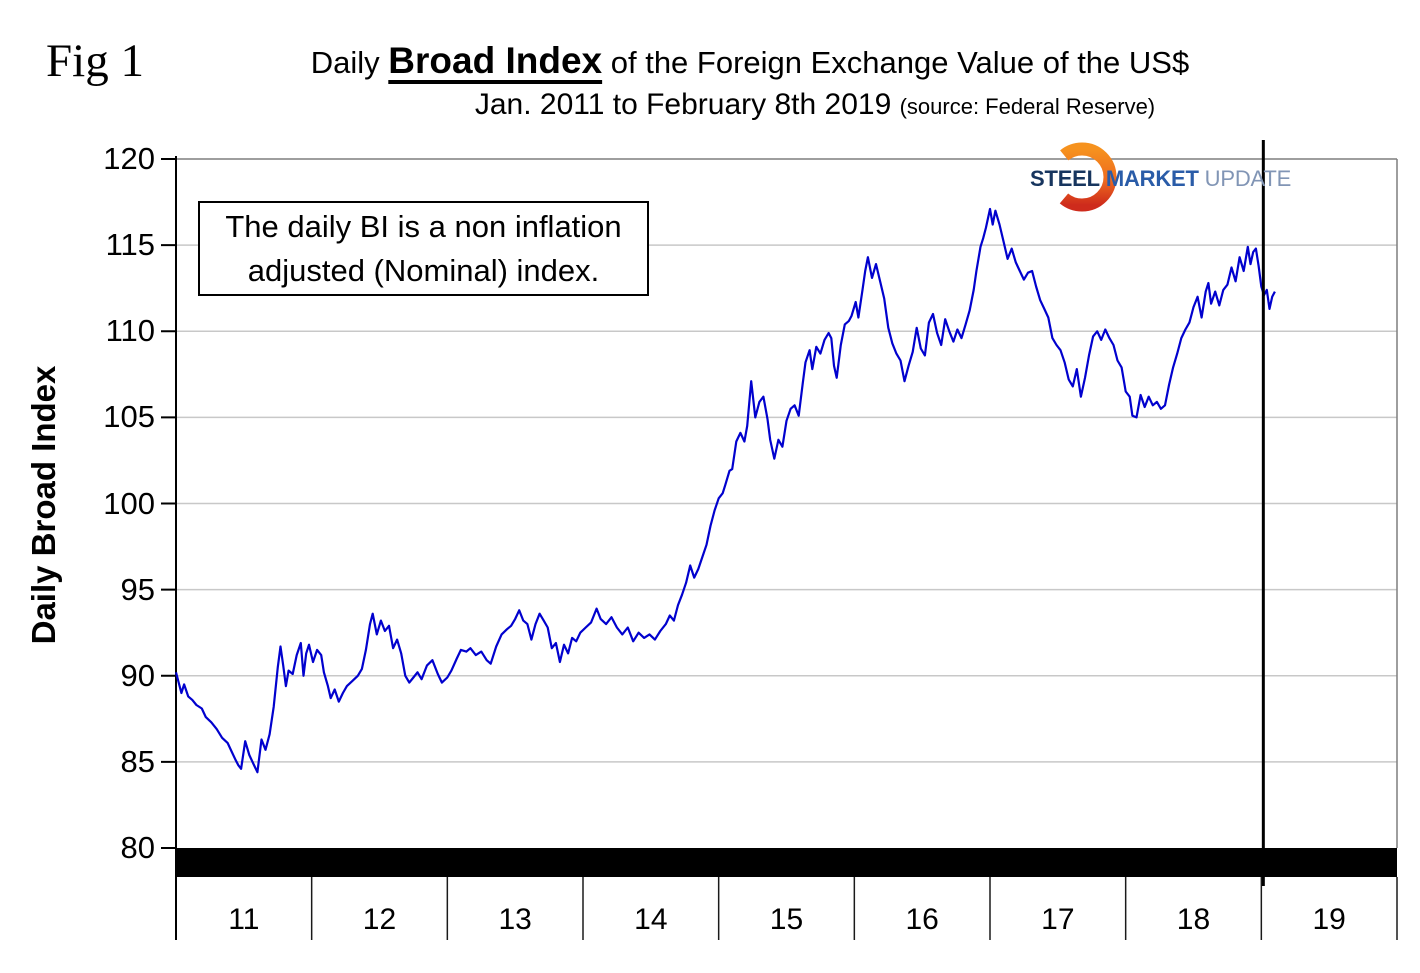 The width and height of the screenshot is (1420, 973). I want to click on annotation-line-2: adjusted (Nominal) index., so click(423, 270).